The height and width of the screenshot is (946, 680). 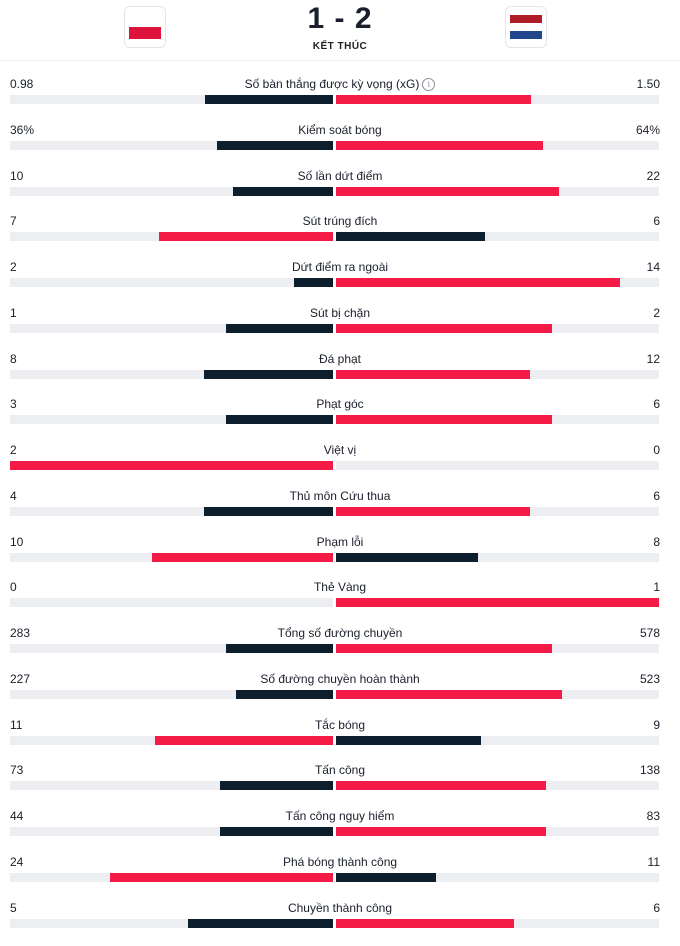 I want to click on stat-name: Số bàn thắng được kỳ vọng (xG) i, so click(x=340, y=84).